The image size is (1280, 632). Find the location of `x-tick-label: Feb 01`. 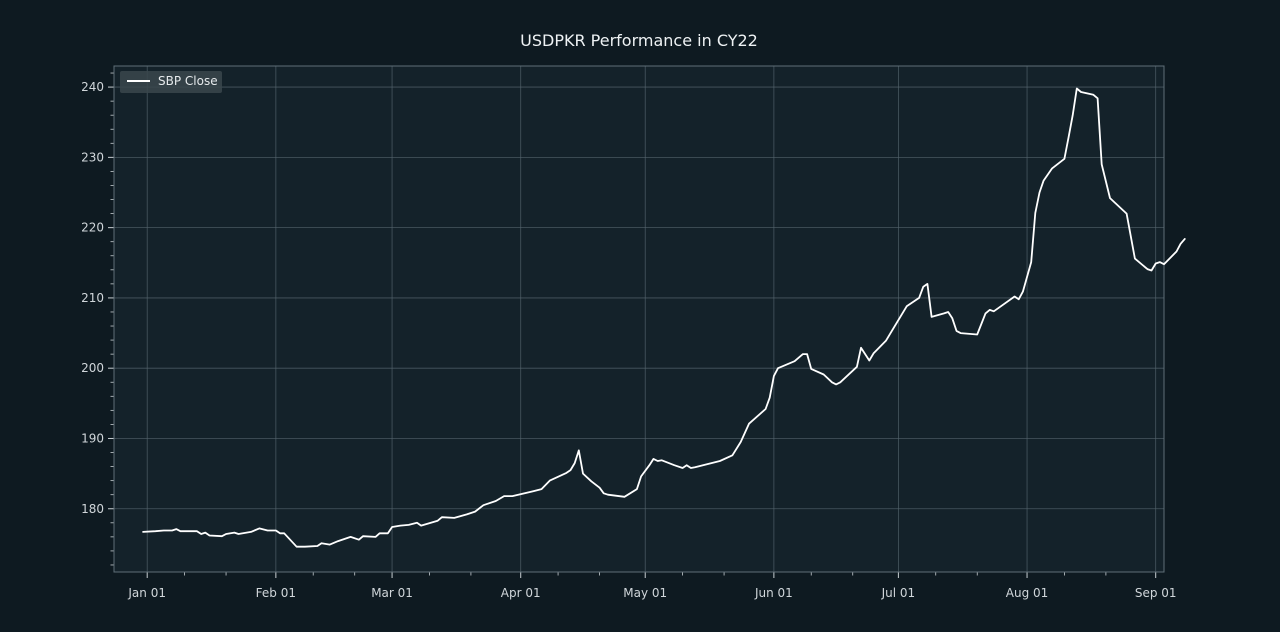

x-tick-label: Feb 01 is located at coordinates (276, 593).